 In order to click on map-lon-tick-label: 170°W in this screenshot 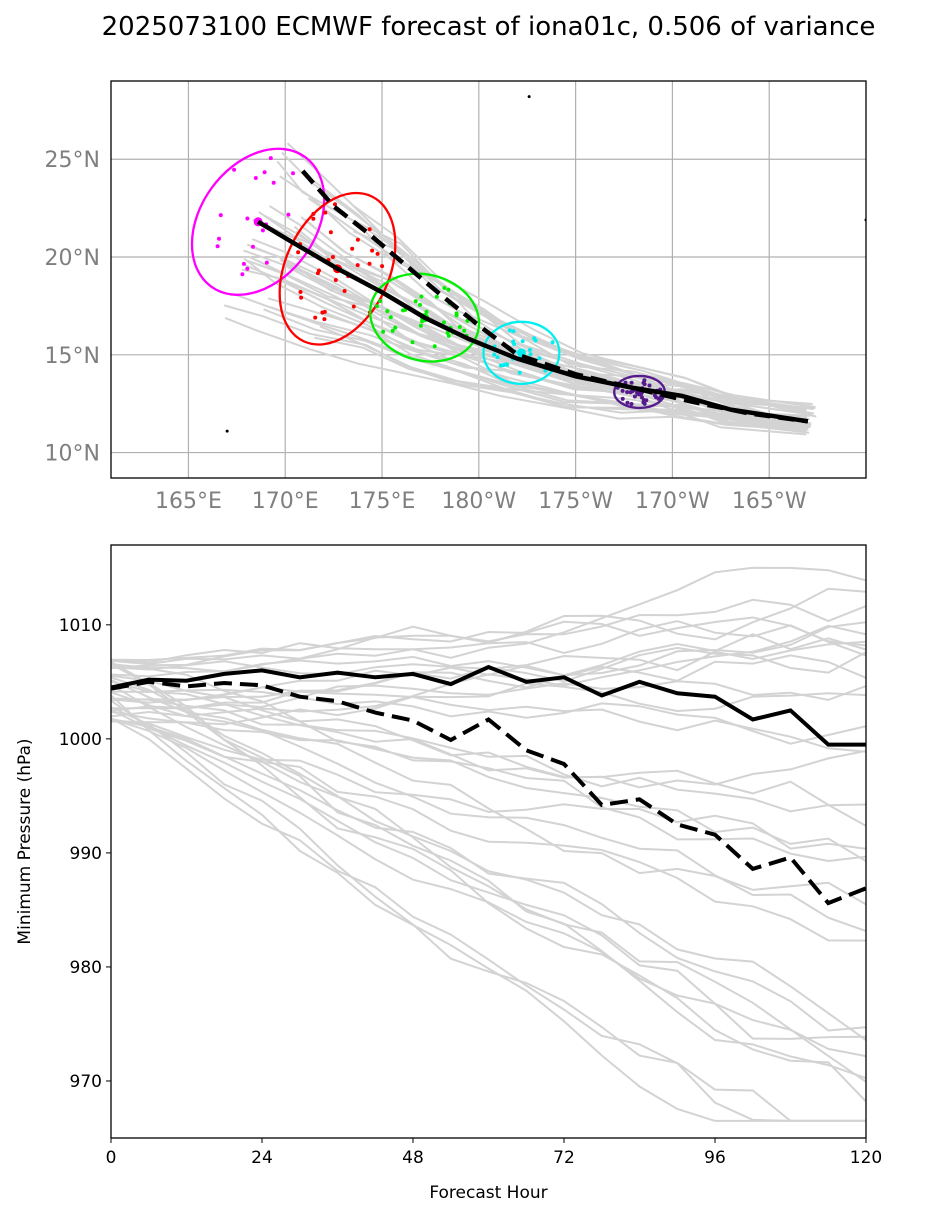, I will do `click(672, 501)`.